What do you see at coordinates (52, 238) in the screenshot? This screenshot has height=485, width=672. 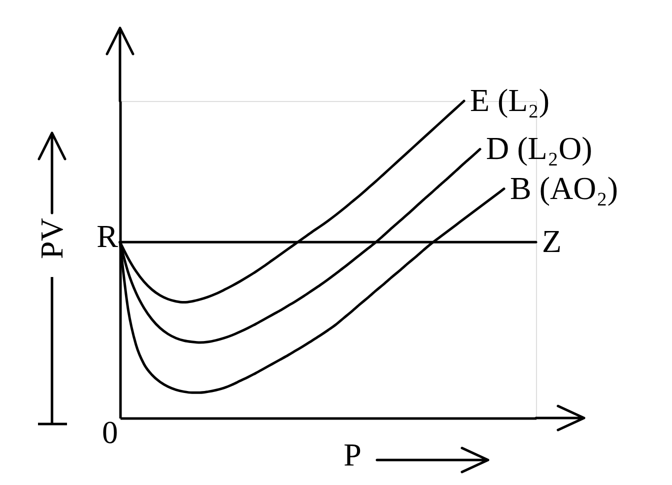 I see `y-axis-title: PV` at bounding box center [52, 238].